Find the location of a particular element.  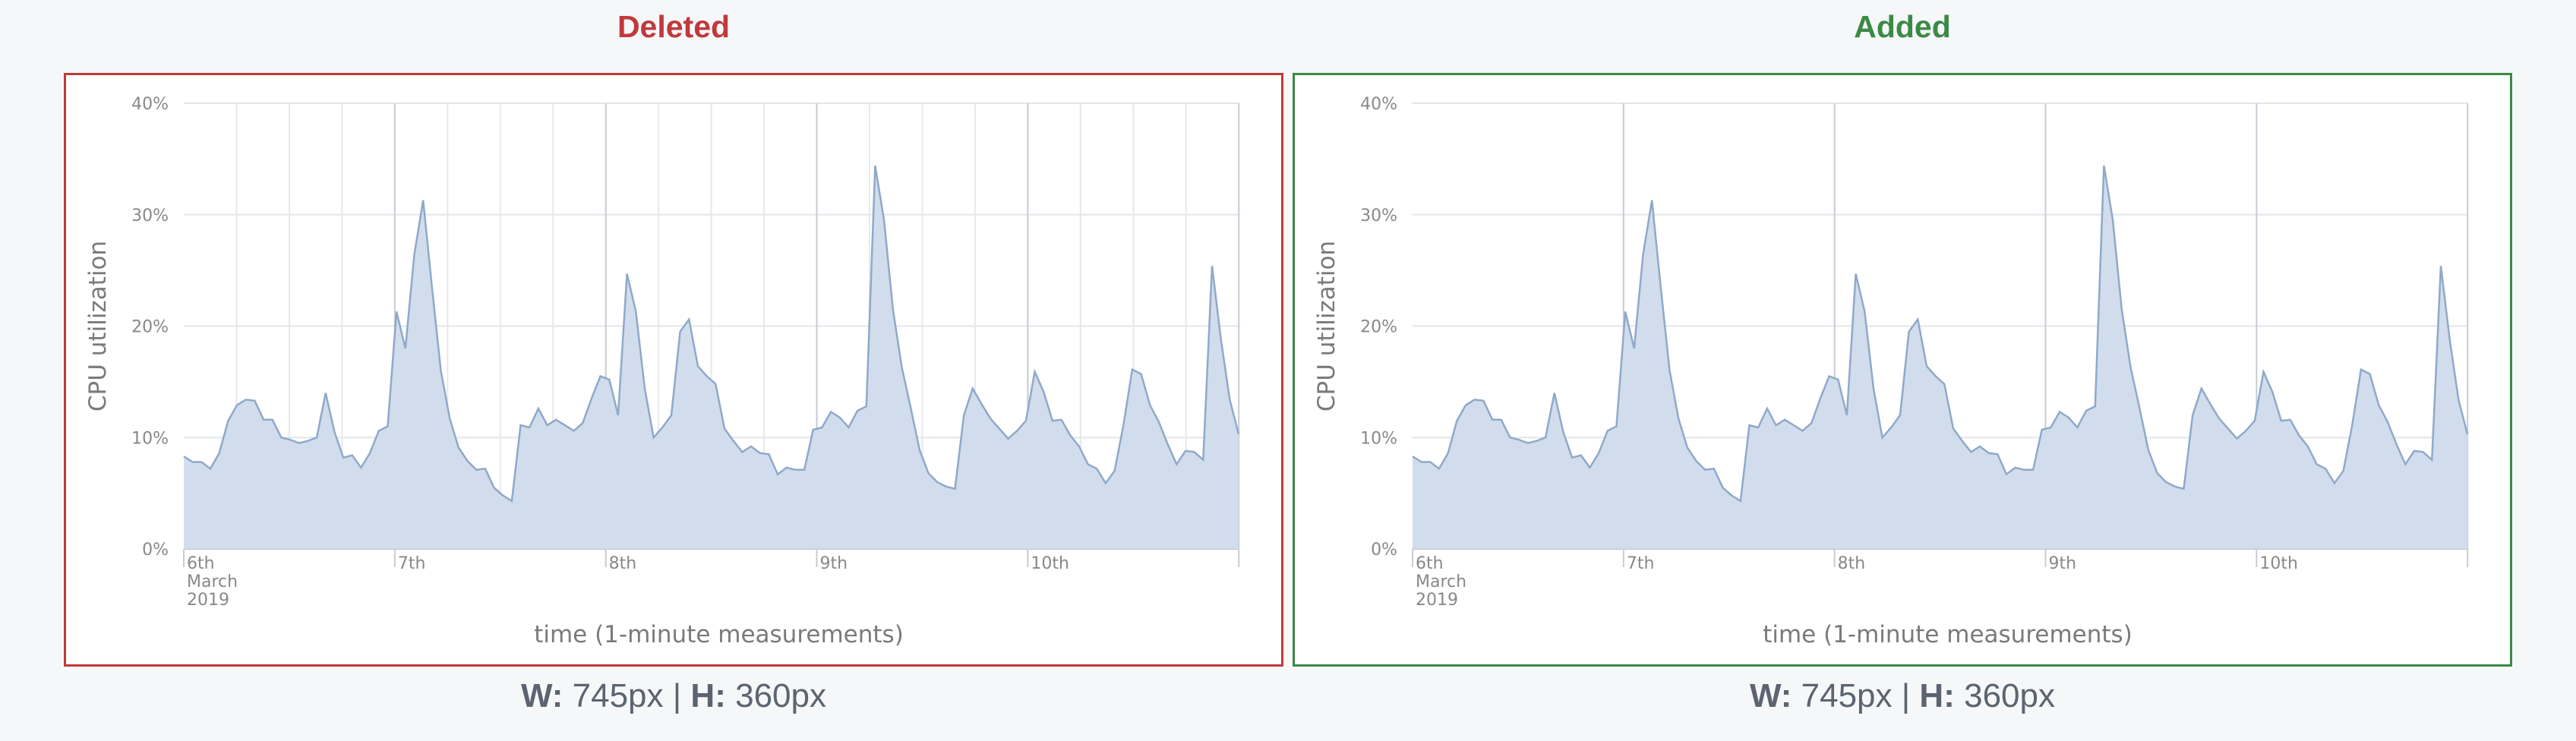

dimensions-deleted: W: 745px | H: 360px is located at coordinates (673, 696).